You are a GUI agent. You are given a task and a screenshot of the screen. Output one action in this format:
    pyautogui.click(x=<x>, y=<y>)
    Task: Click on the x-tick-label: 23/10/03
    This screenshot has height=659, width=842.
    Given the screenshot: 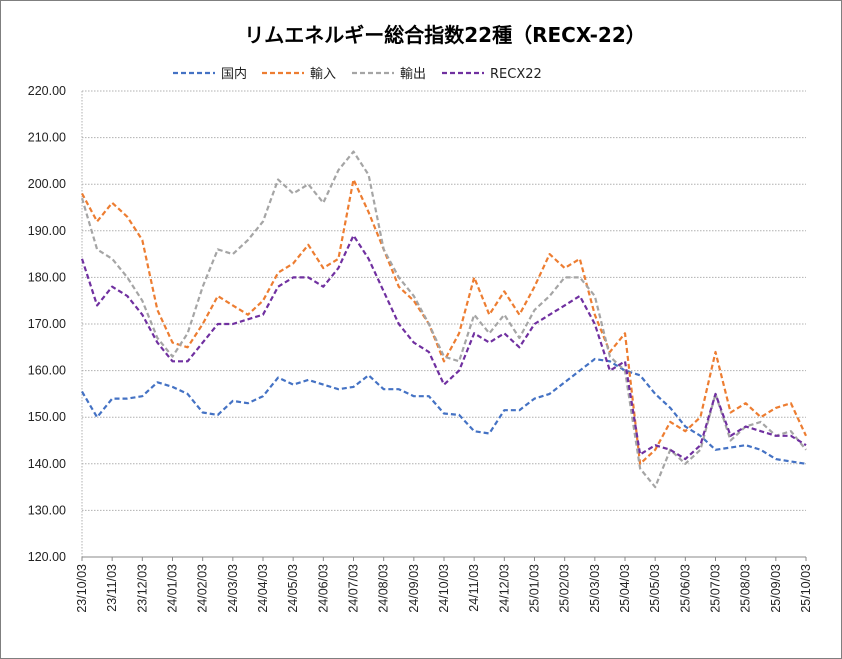 What is the action you would take?
    pyautogui.click(x=82, y=588)
    